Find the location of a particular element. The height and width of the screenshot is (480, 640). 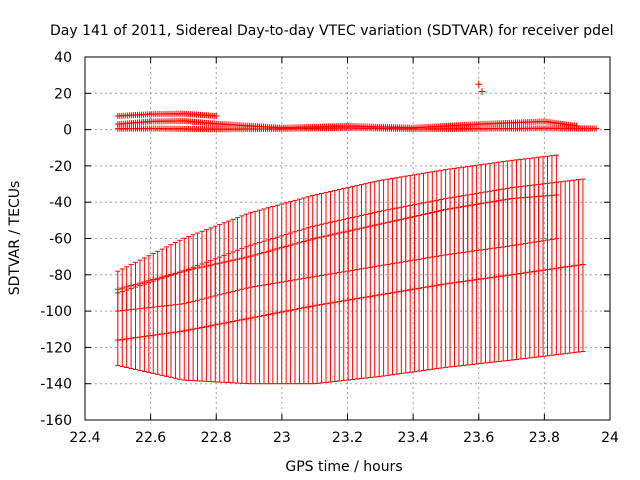

y-tick-label: -120 is located at coordinates (56, 348).